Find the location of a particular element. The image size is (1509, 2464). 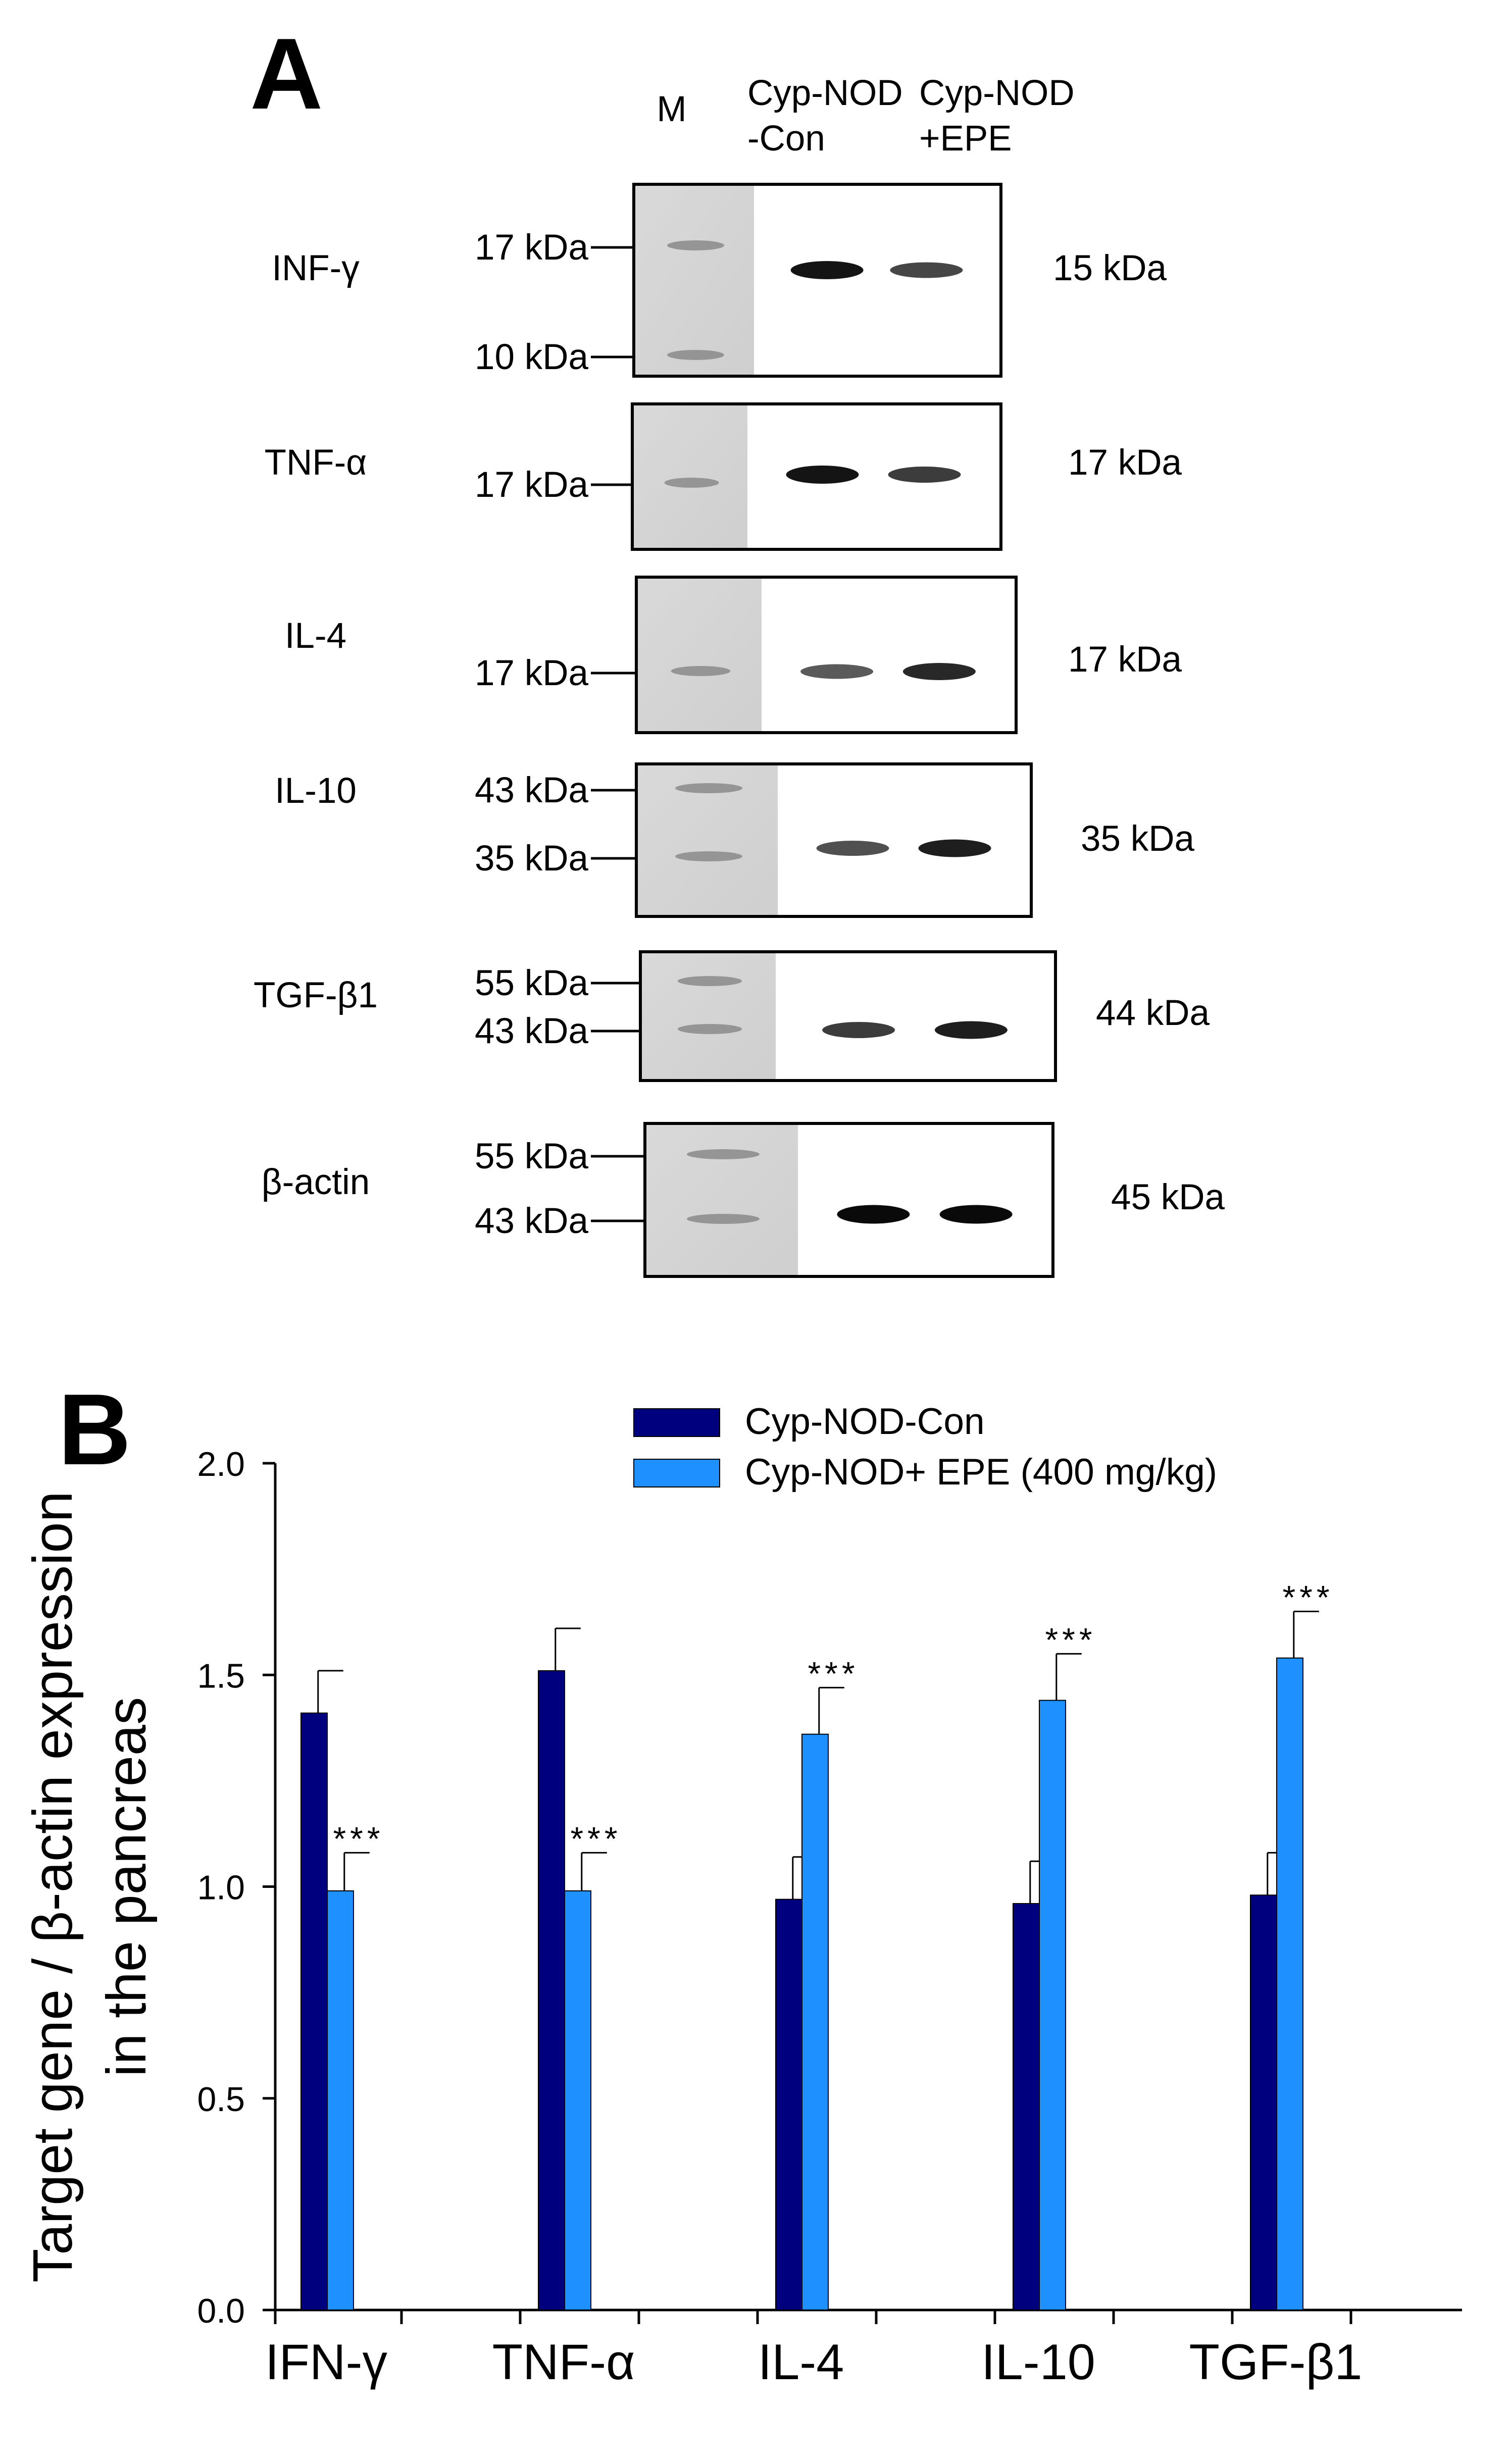

panel-b-letter: B is located at coordinates (94, 1430).